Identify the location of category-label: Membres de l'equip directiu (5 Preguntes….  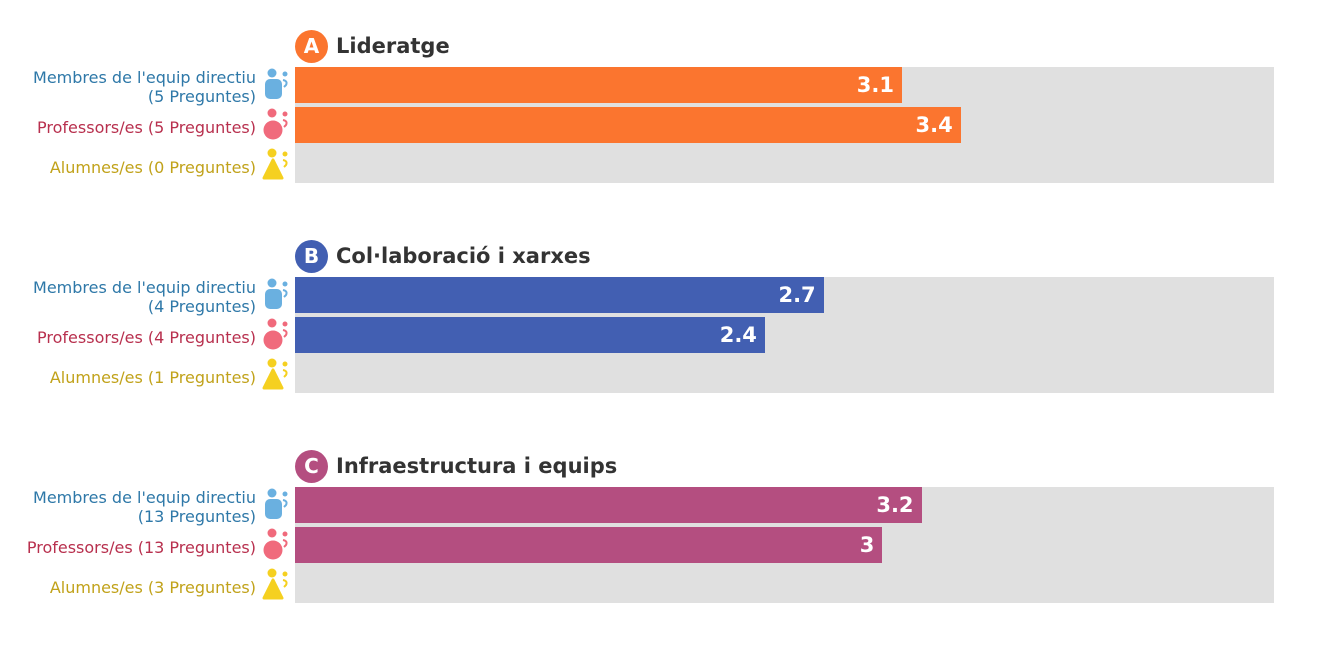
(144, 87).